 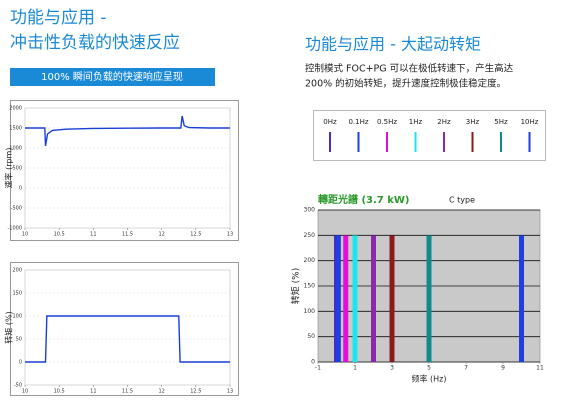 I want to click on y-tick-label: 250, so click(x=310, y=235).